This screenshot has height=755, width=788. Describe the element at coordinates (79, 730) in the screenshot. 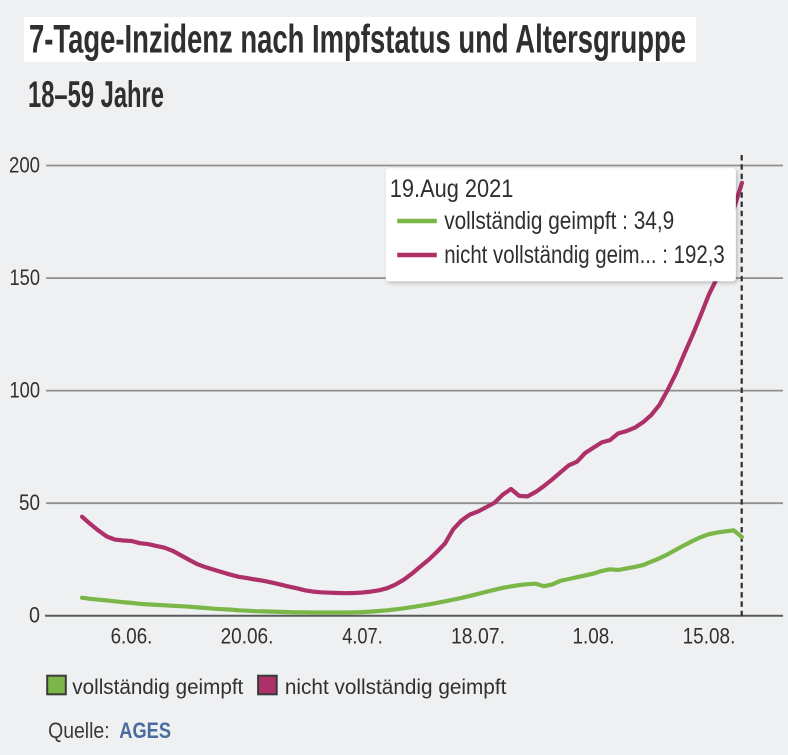

I see `svg-text: Quelle:` at that location.